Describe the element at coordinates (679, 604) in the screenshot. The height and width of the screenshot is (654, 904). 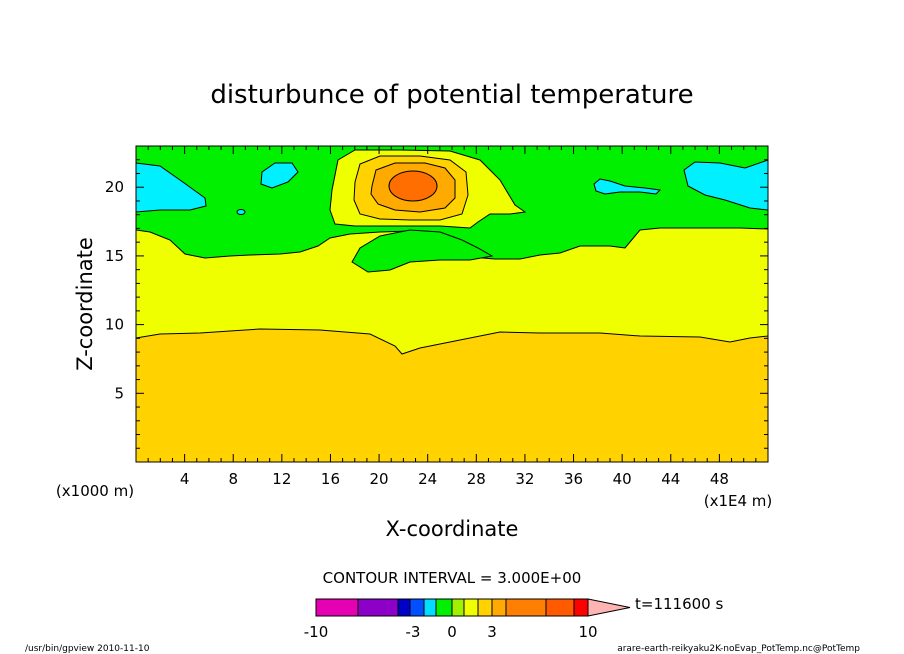
I see `time-label: t=111600 s` at that location.